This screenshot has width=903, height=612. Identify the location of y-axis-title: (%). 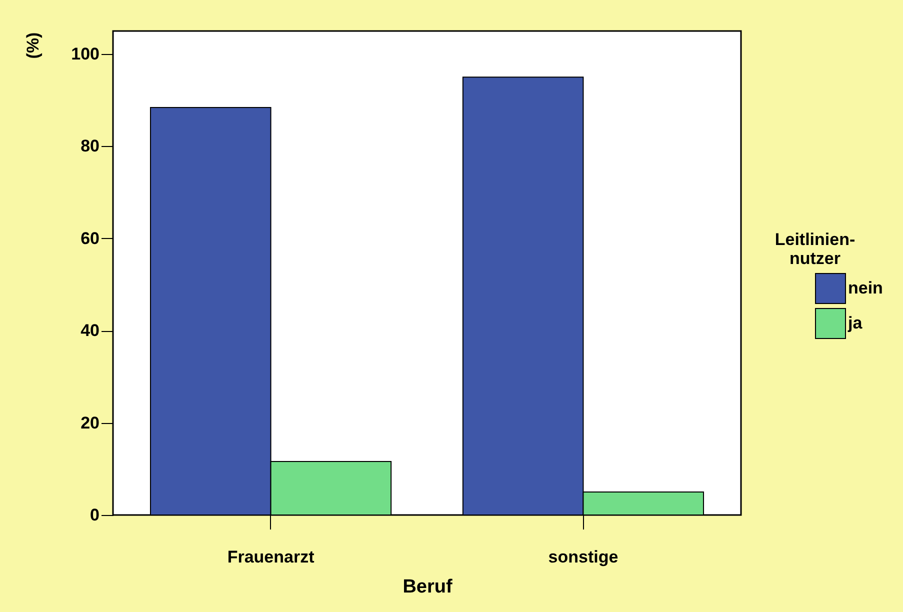
(33, 45).